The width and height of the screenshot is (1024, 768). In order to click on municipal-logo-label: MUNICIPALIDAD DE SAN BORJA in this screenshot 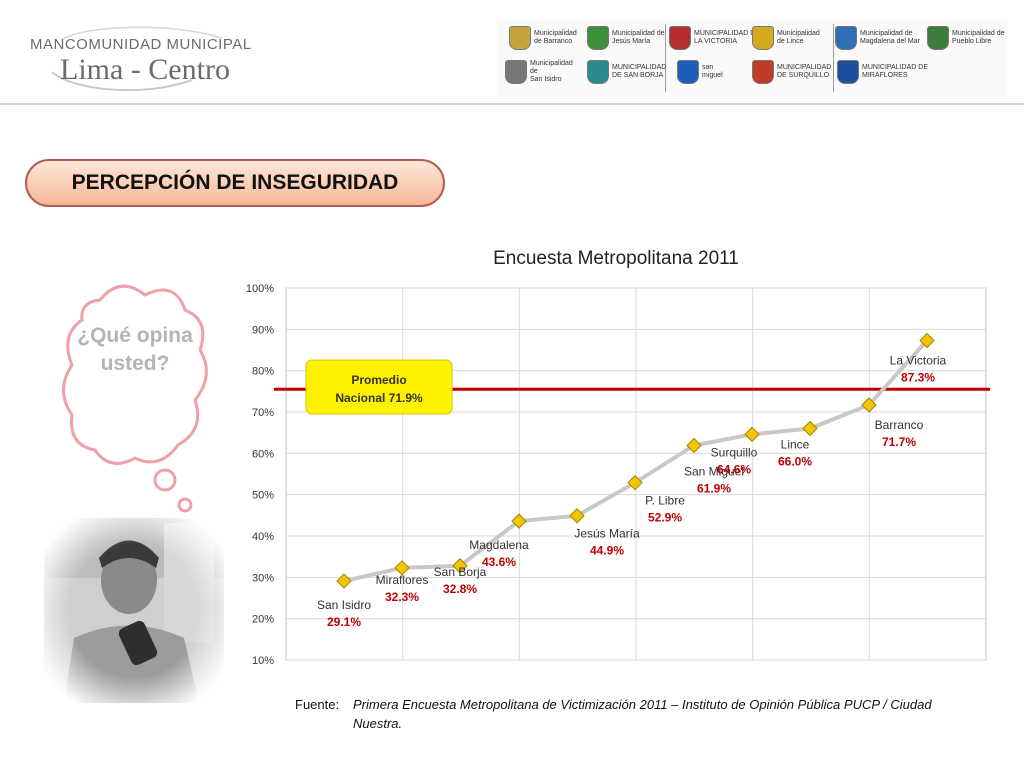, I will do `click(639, 71)`.